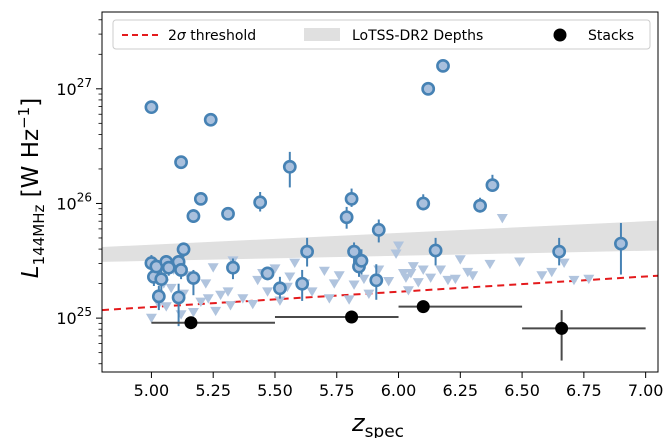  What do you see at coordinates (182, 36) in the screenshot?
I see `legend-threshold-sigma: σ` at bounding box center [182, 36].